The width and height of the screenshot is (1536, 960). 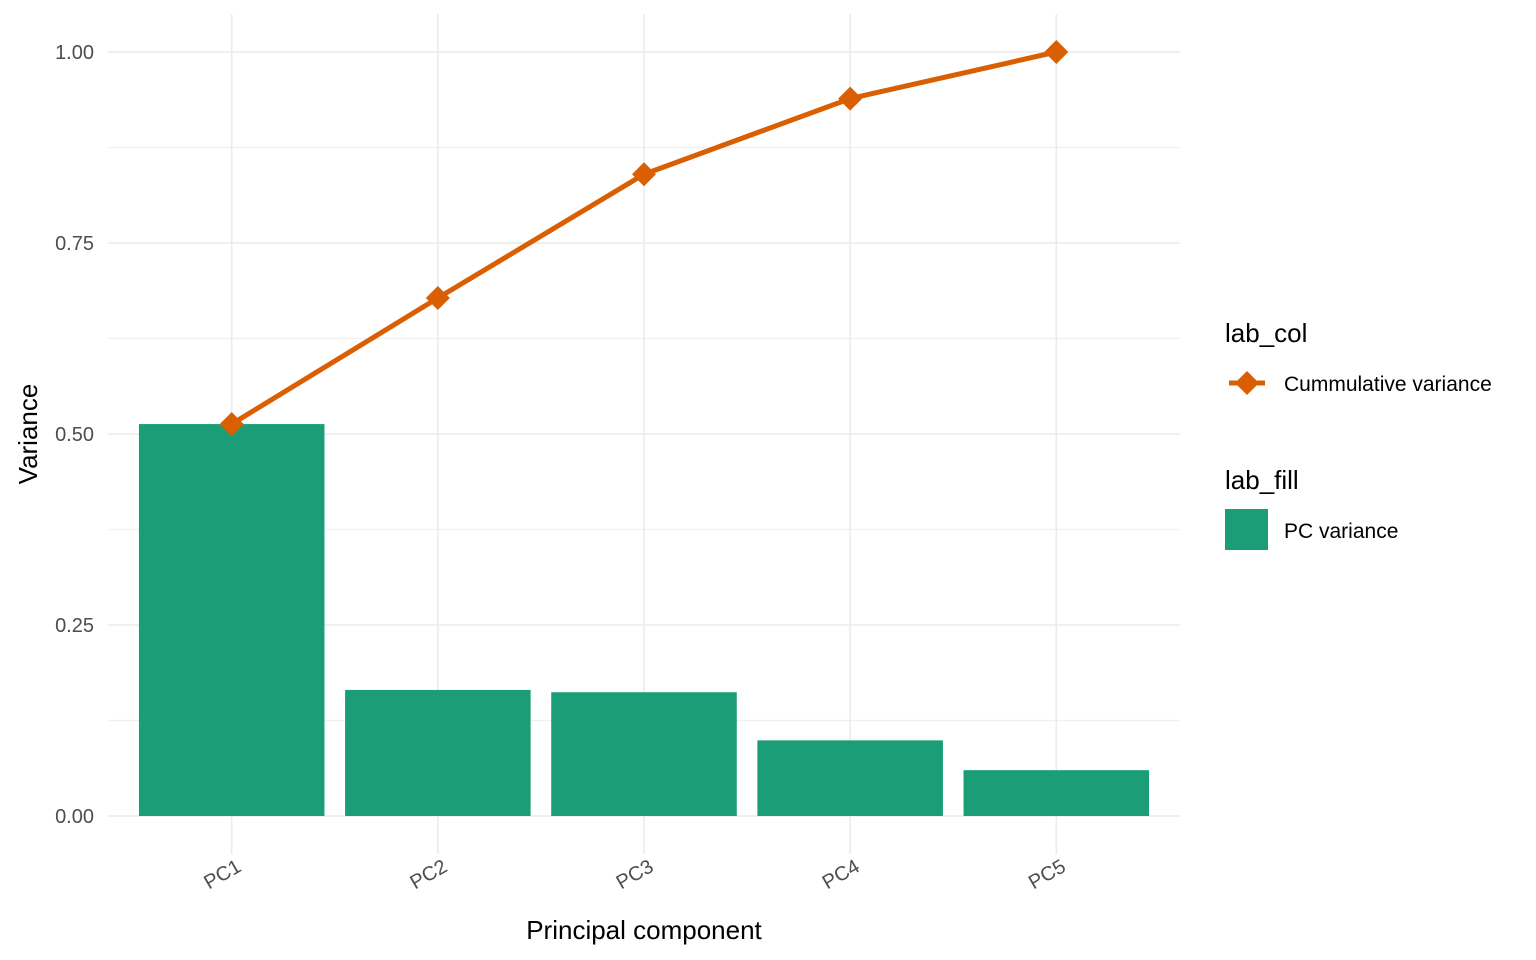 I want to click on y-tick-label: 0.25, so click(x=74, y=626).